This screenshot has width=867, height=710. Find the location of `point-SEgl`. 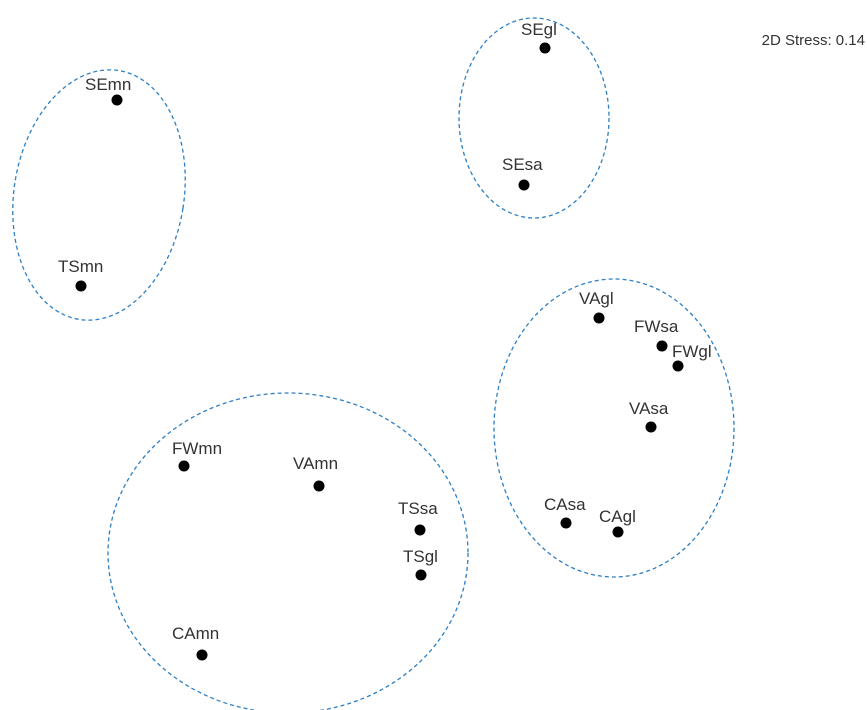

point-SEgl is located at coordinates (545, 48).